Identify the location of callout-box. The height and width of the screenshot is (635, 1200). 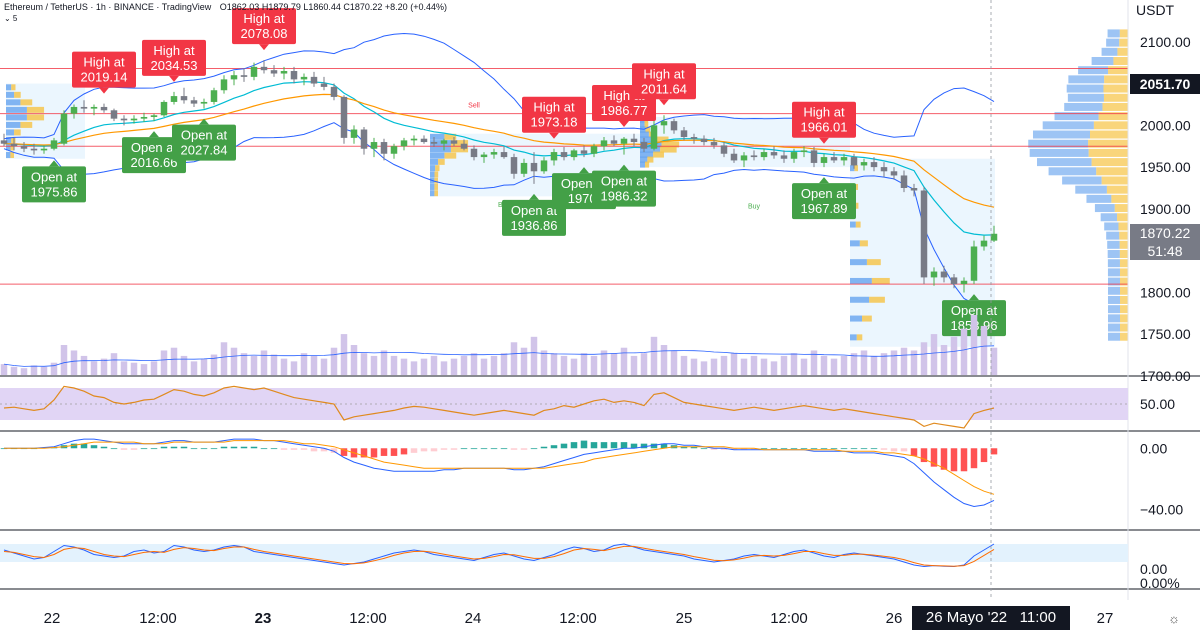
(824, 201).